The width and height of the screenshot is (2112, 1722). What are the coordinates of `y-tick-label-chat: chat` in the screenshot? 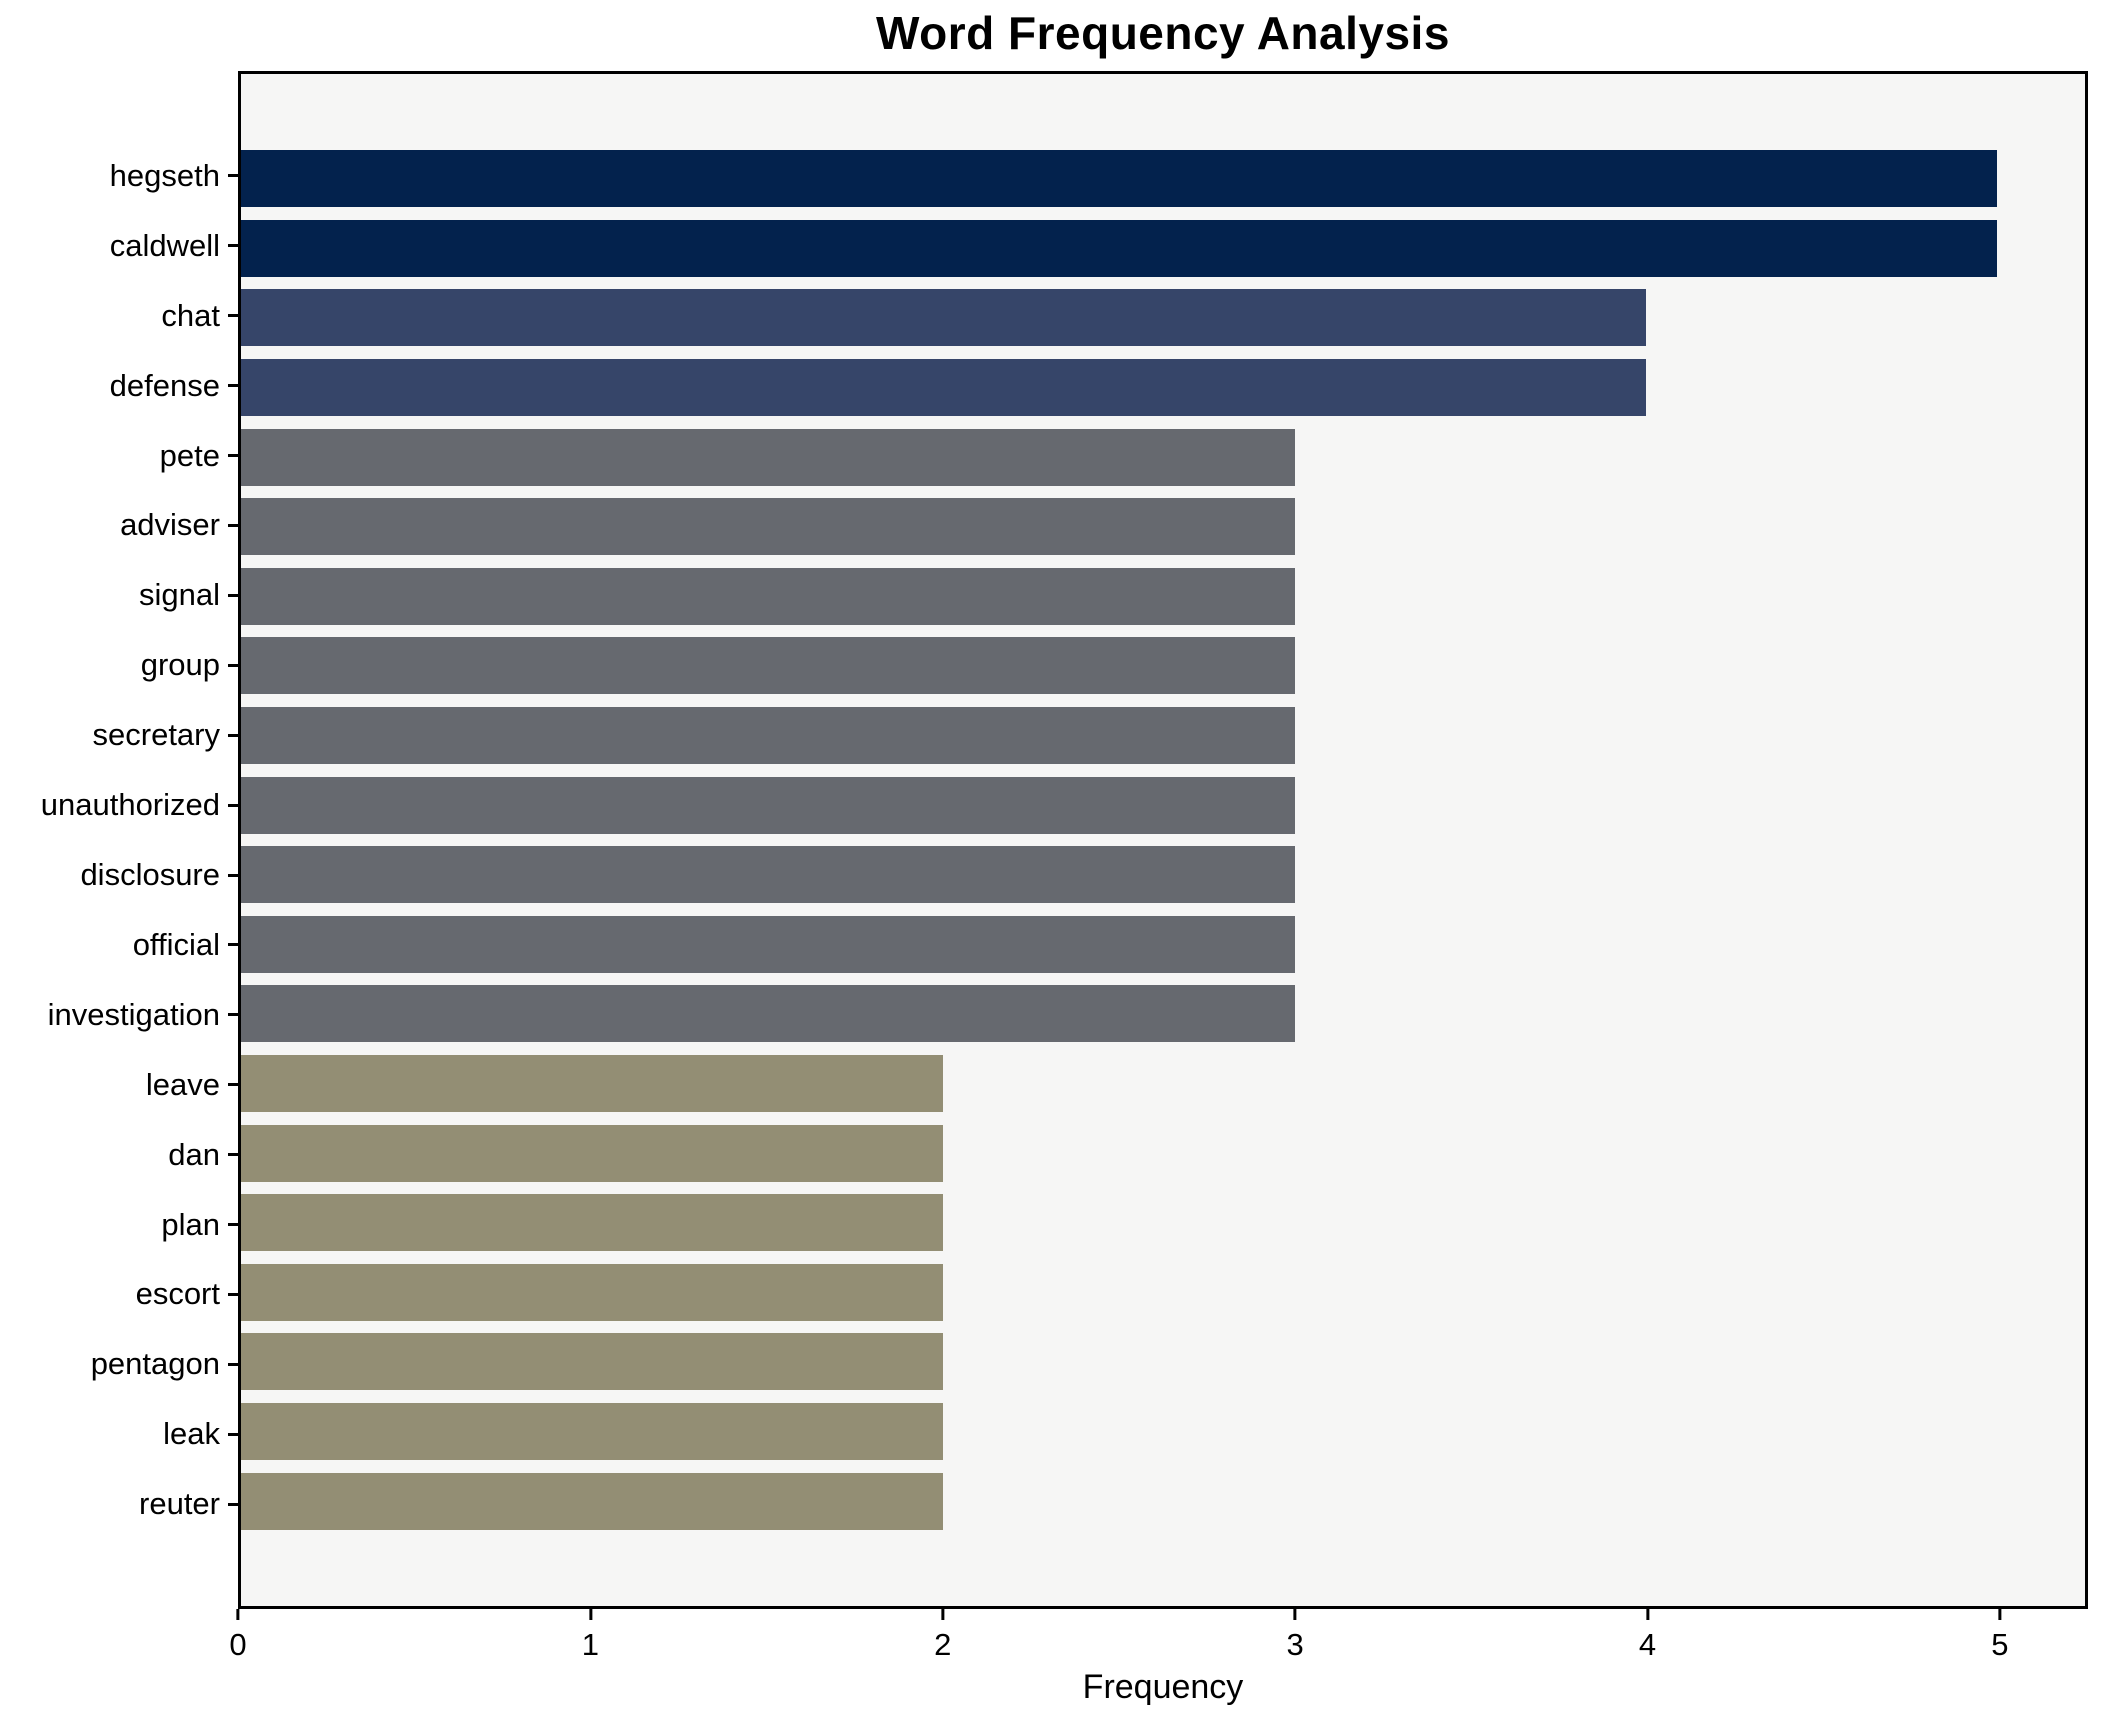 It's located at (190, 315).